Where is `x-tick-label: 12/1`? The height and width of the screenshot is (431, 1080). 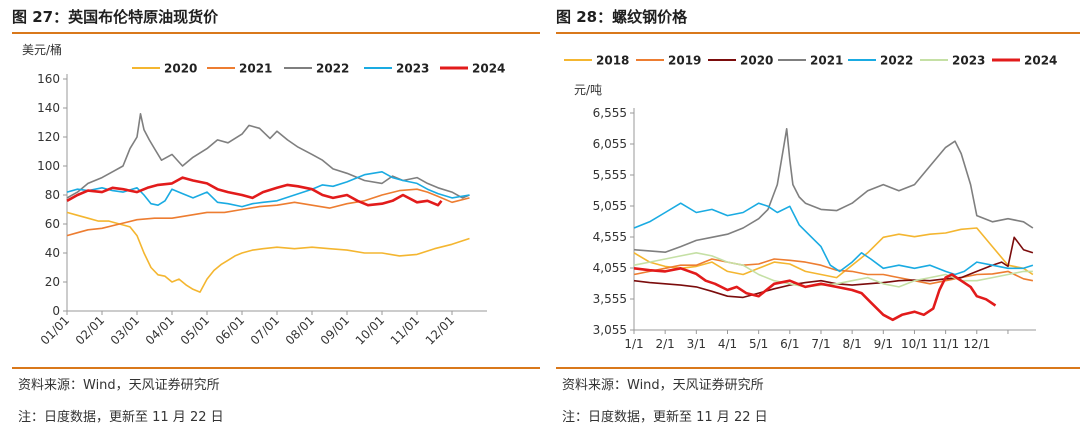 x-tick-label: 12/1 is located at coordinates (976, 344).